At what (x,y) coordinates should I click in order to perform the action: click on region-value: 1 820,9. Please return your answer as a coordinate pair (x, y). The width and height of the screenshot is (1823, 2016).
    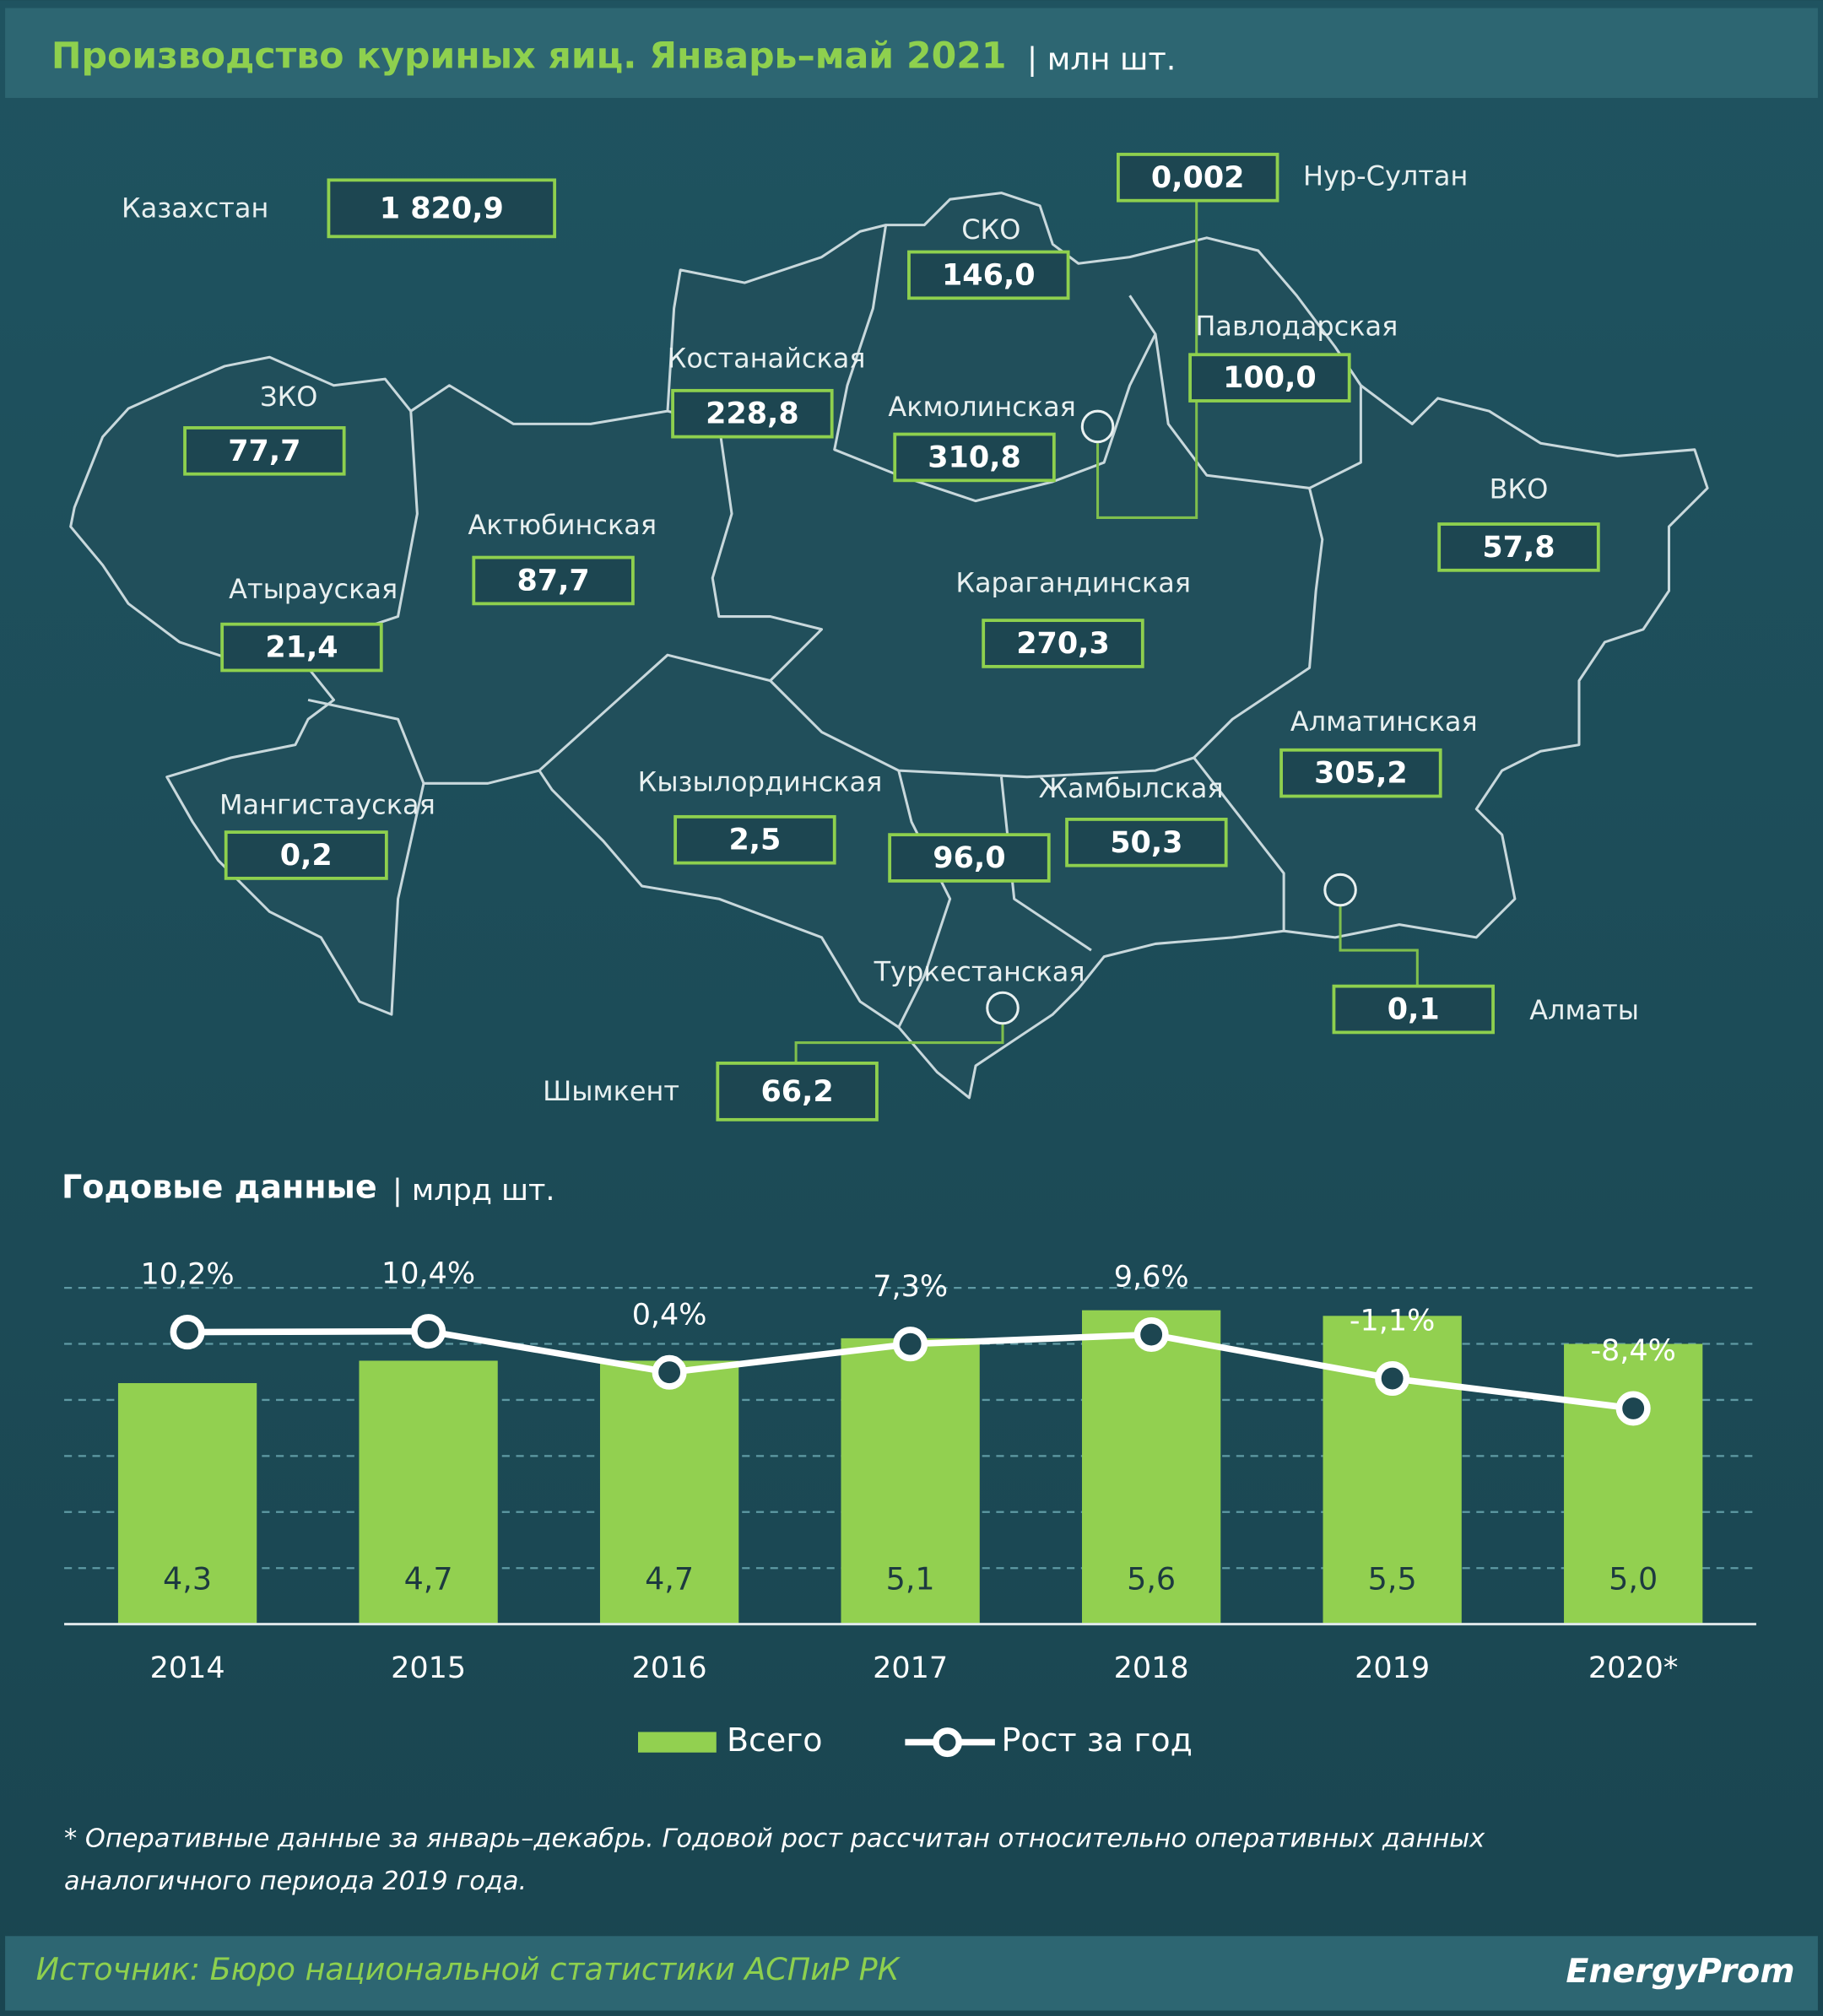
    Looking at the image, I should click on (442, 208).